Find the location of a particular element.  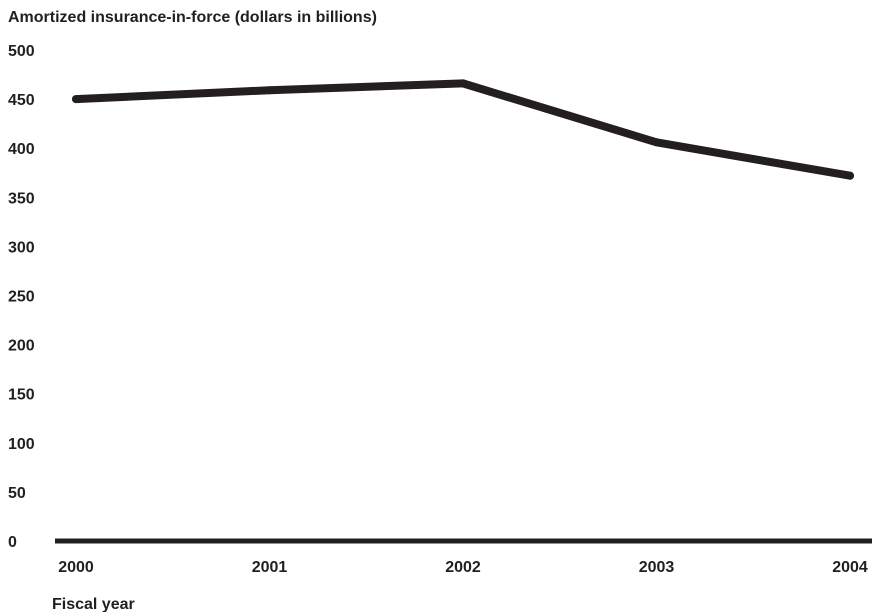

y-tick-label: 400 is located at coordinates (21, 149).